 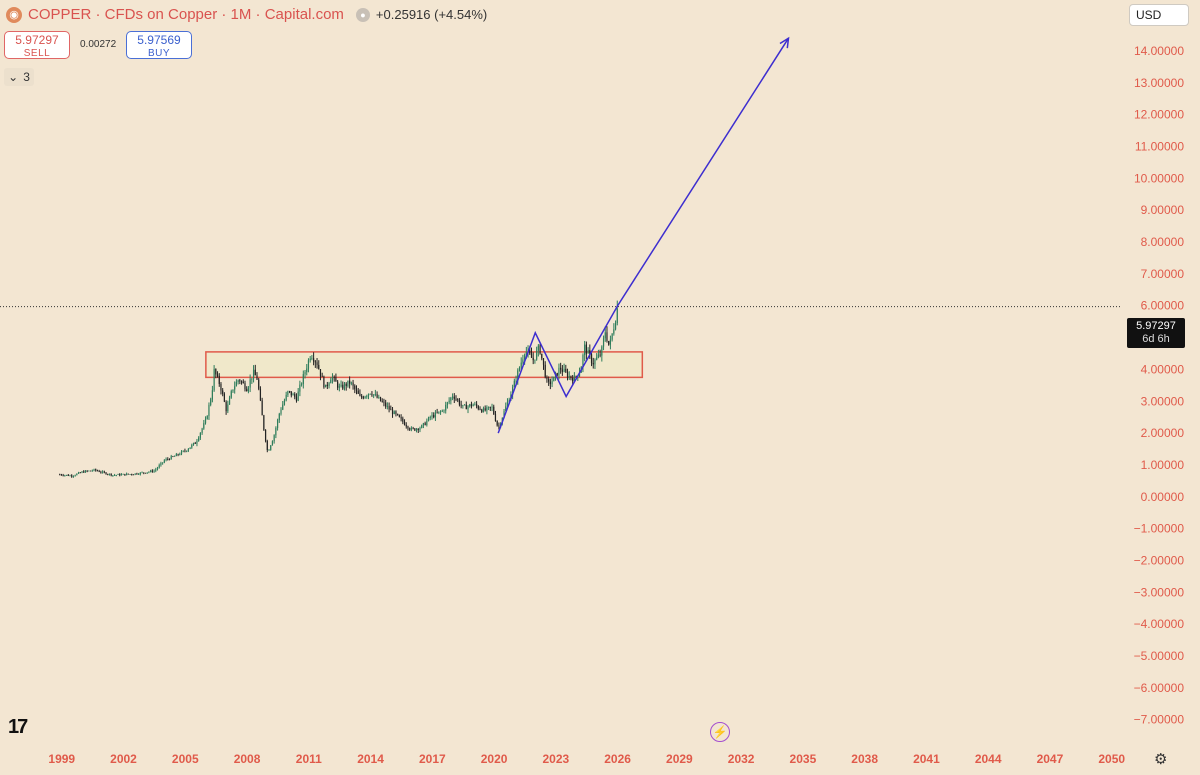 I want to click on buy-button: 5.97569 BUY, so click(x=159, y=45).